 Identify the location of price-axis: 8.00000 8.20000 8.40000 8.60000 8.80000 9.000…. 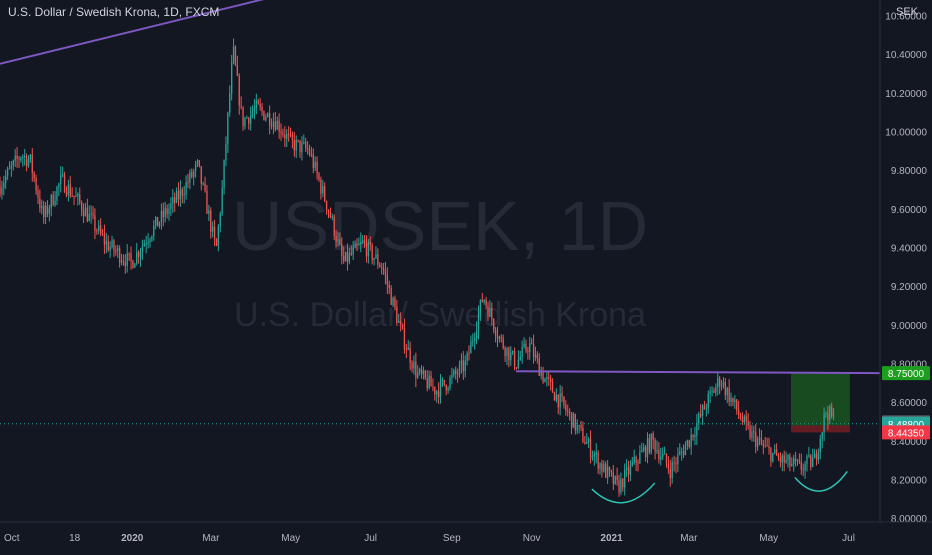
(905, 275).